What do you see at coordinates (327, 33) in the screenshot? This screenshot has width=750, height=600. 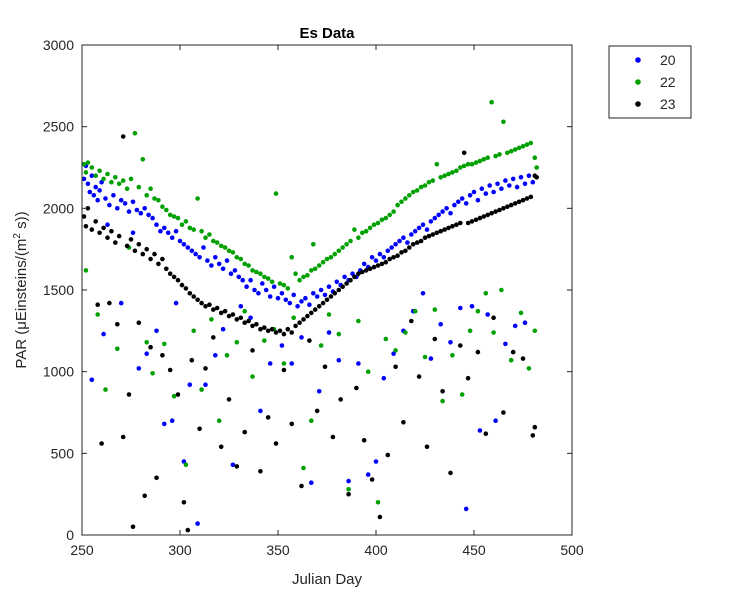 I see `chart-title: Es Data` at bounding box center [327, 33].